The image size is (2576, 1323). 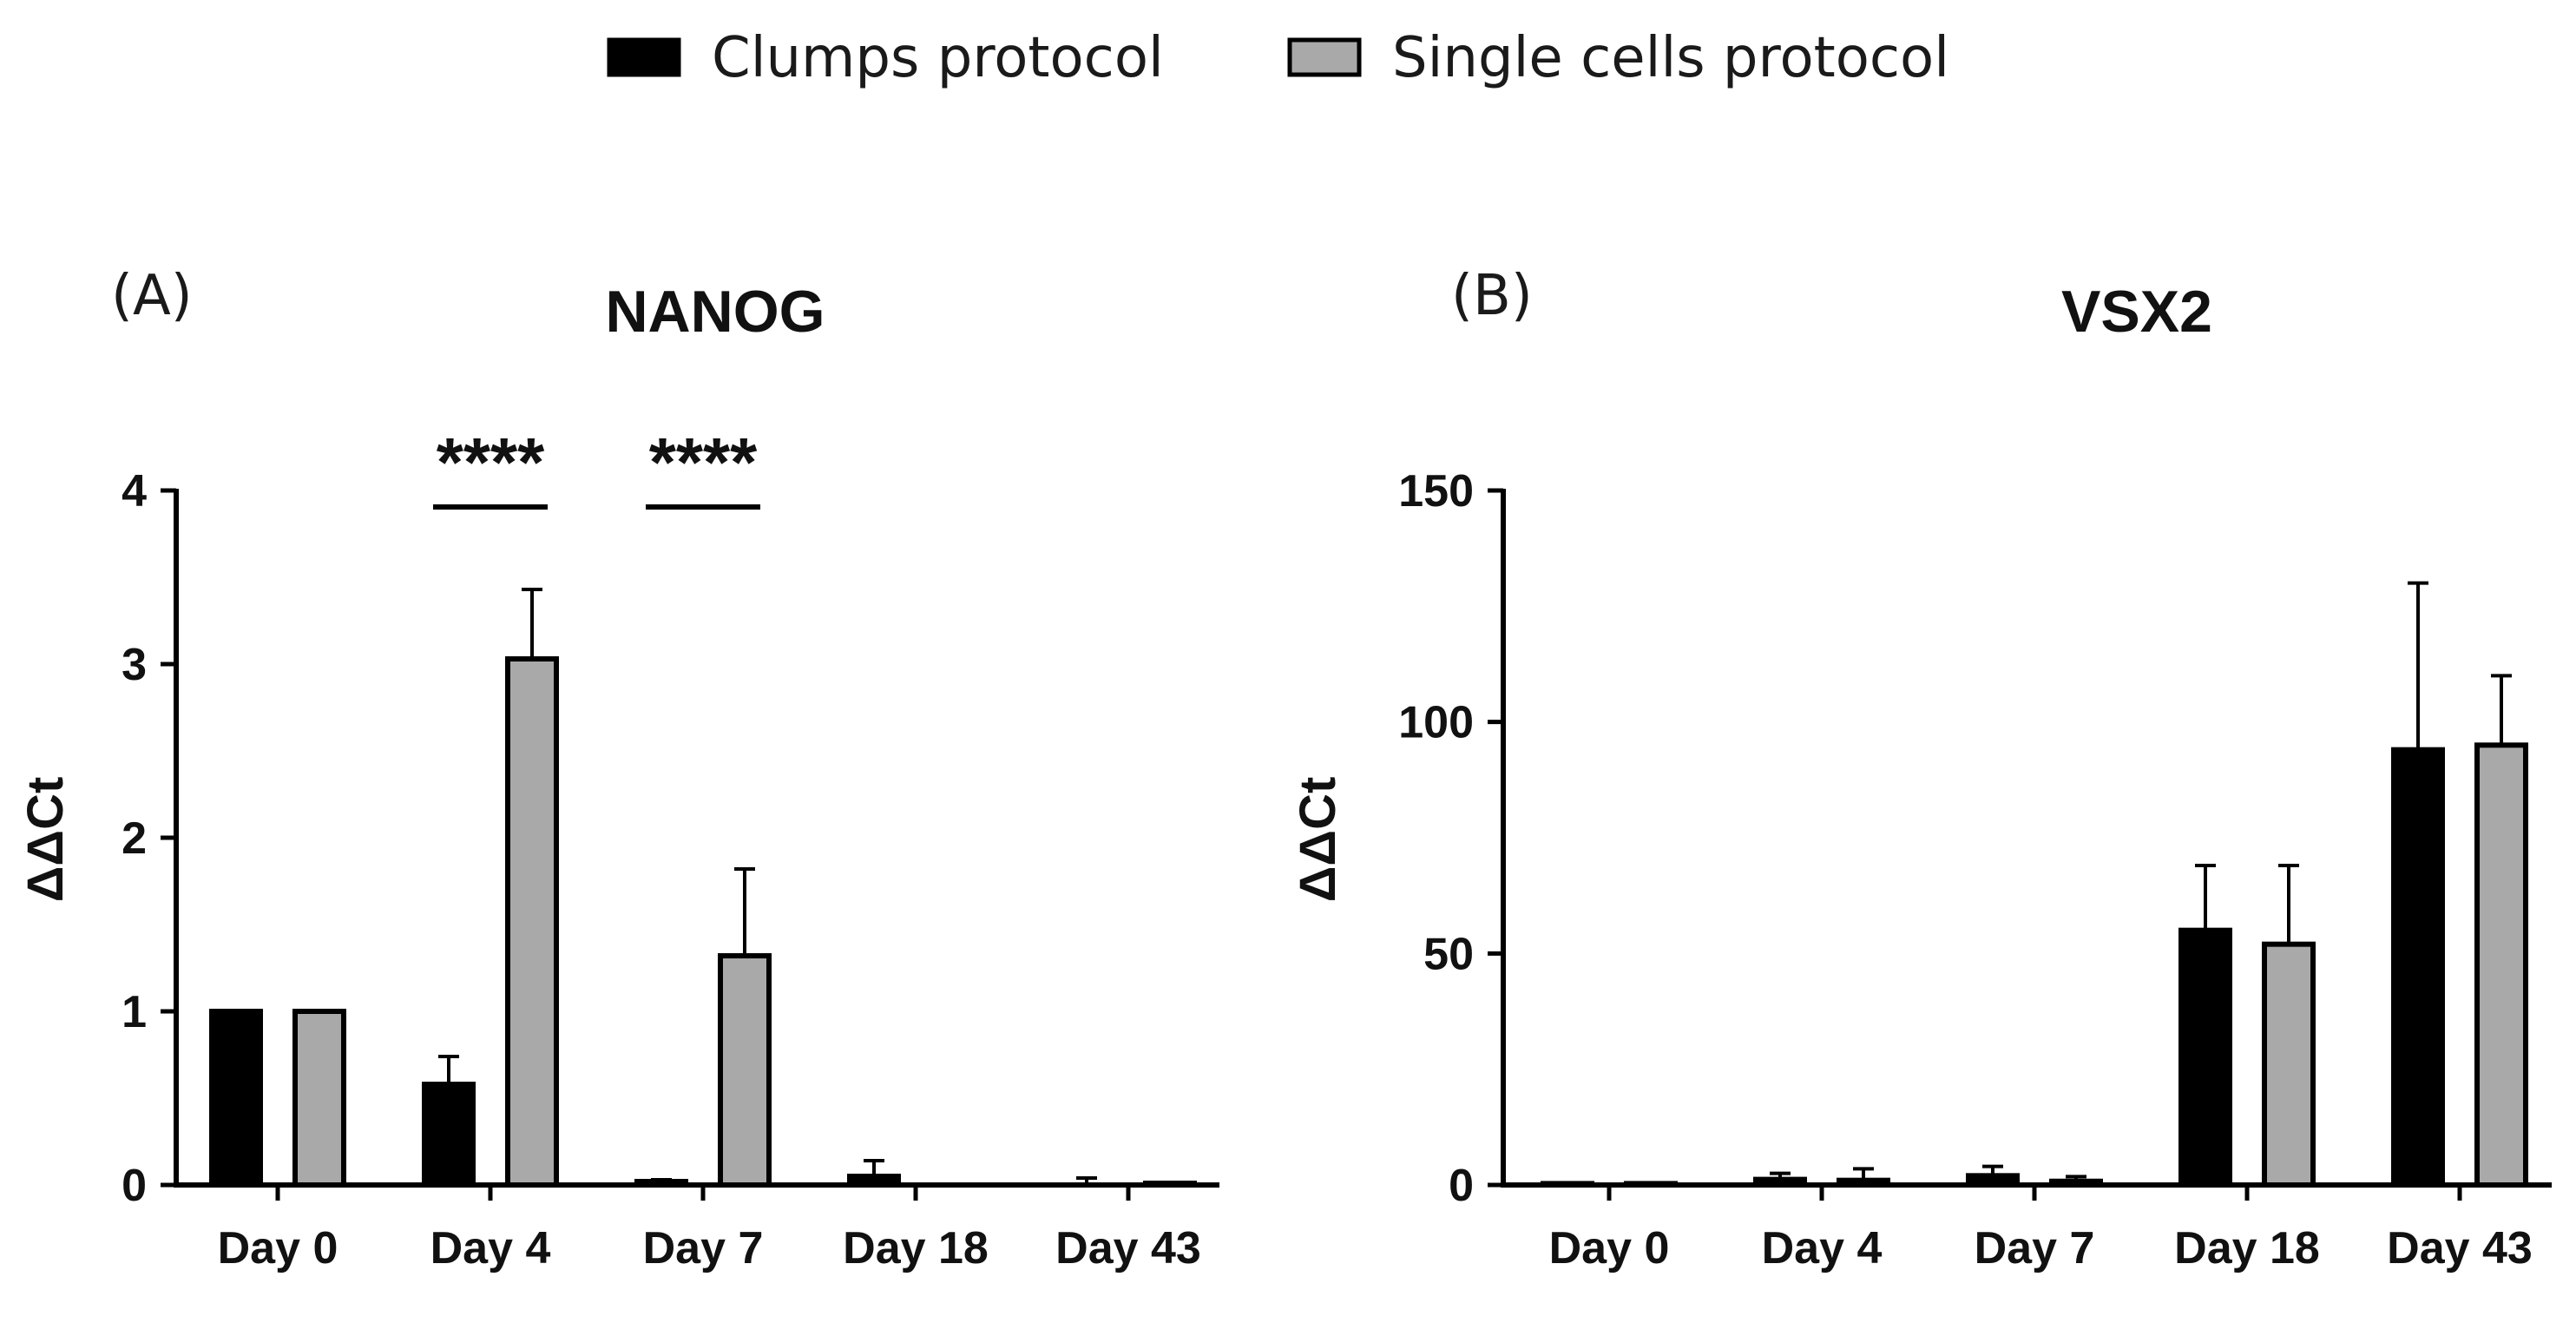 What do you see at coordinates (278, 1249) in the screenshot?
I see `chart-a-x-tick-label: Day 0` at bounding box center [278, 1249].